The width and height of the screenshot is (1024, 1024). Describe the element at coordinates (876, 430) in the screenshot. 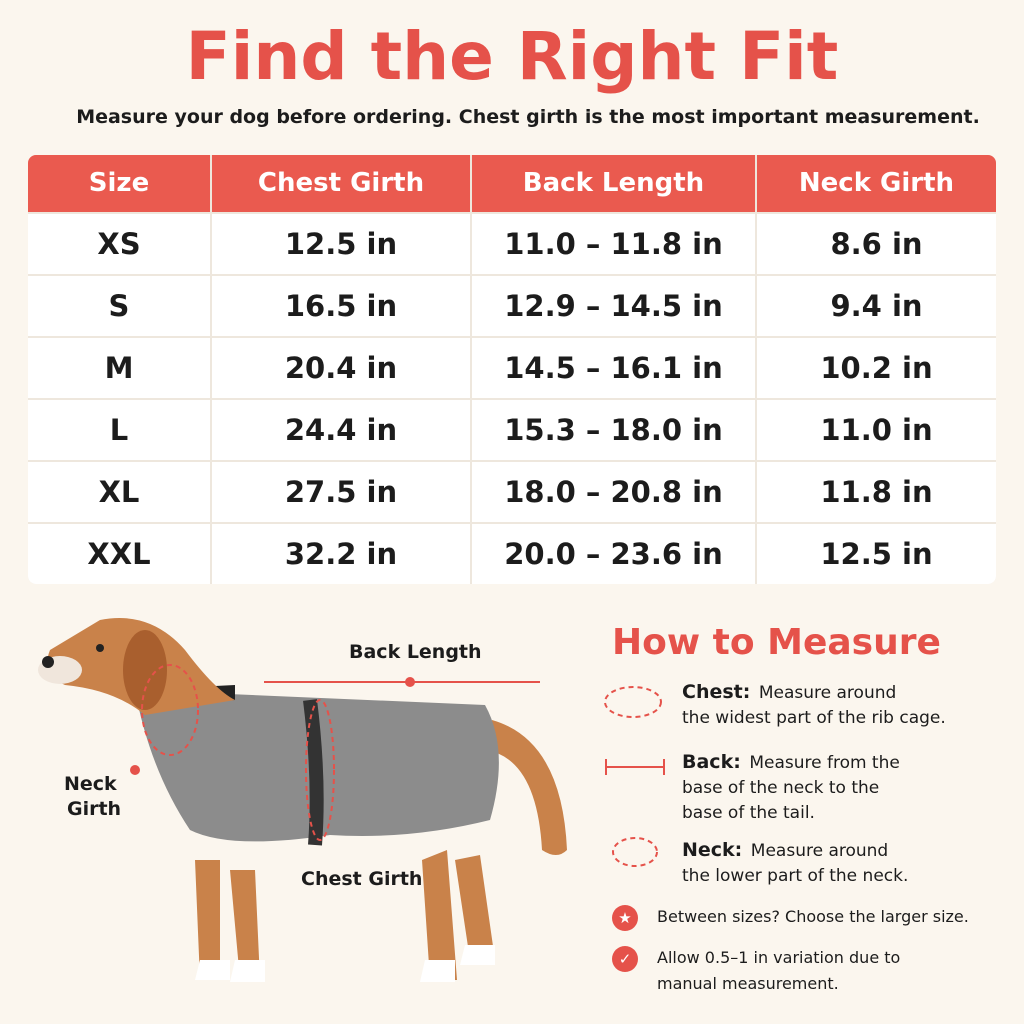

I see `table-cell: 11.0 in` at that location.